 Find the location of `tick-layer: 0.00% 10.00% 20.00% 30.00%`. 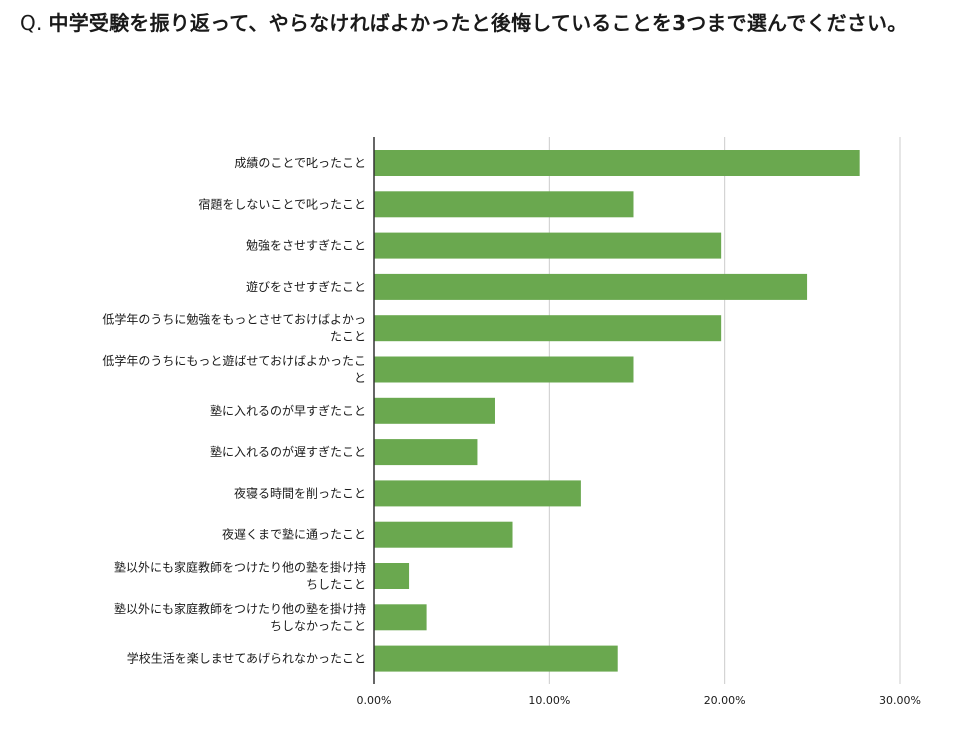

tick-layer: 0.00% 10.00% 20.00% 30.00% is located at coordinates (639, 700).